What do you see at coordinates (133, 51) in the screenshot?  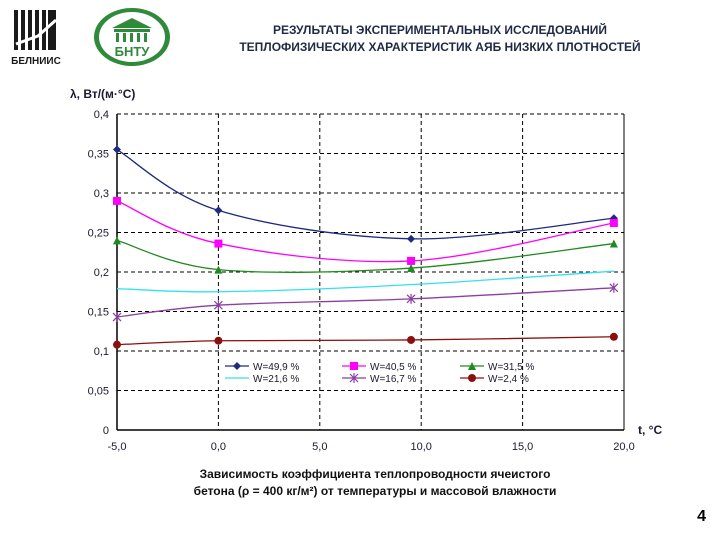 I see `logo-right-text: БНТУ` at bounding box center [133, 51].